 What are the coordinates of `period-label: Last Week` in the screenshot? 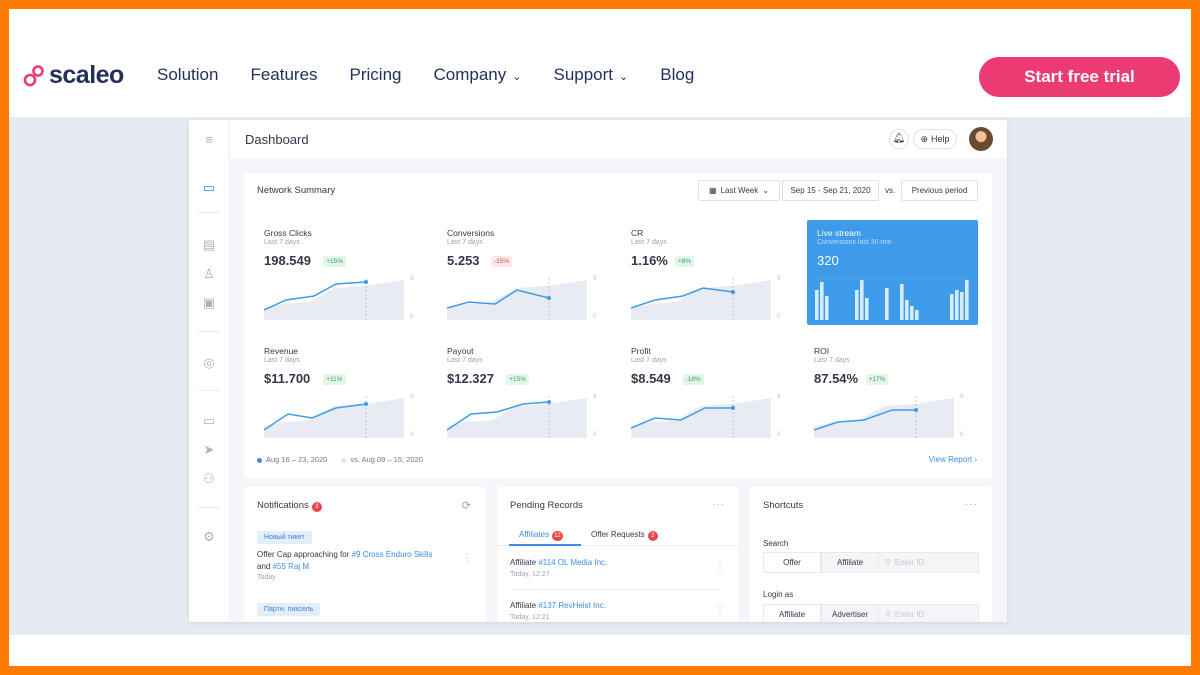 It's located at (739, 190).